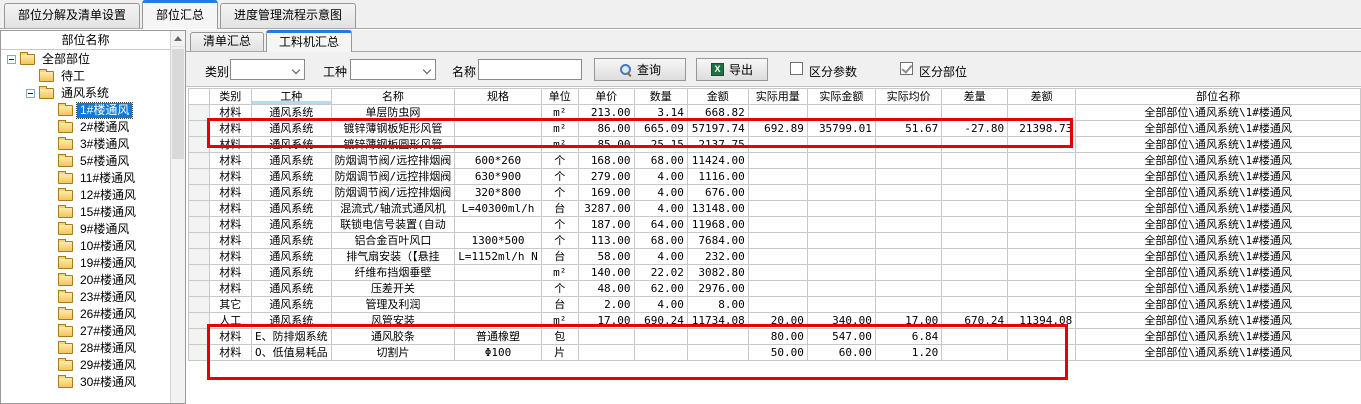 The height and width of the screenshot is (404, 1361). Describe the element at coordinates (393, 352) in the screenshot. I see `table-cell: 切割片` at that location.